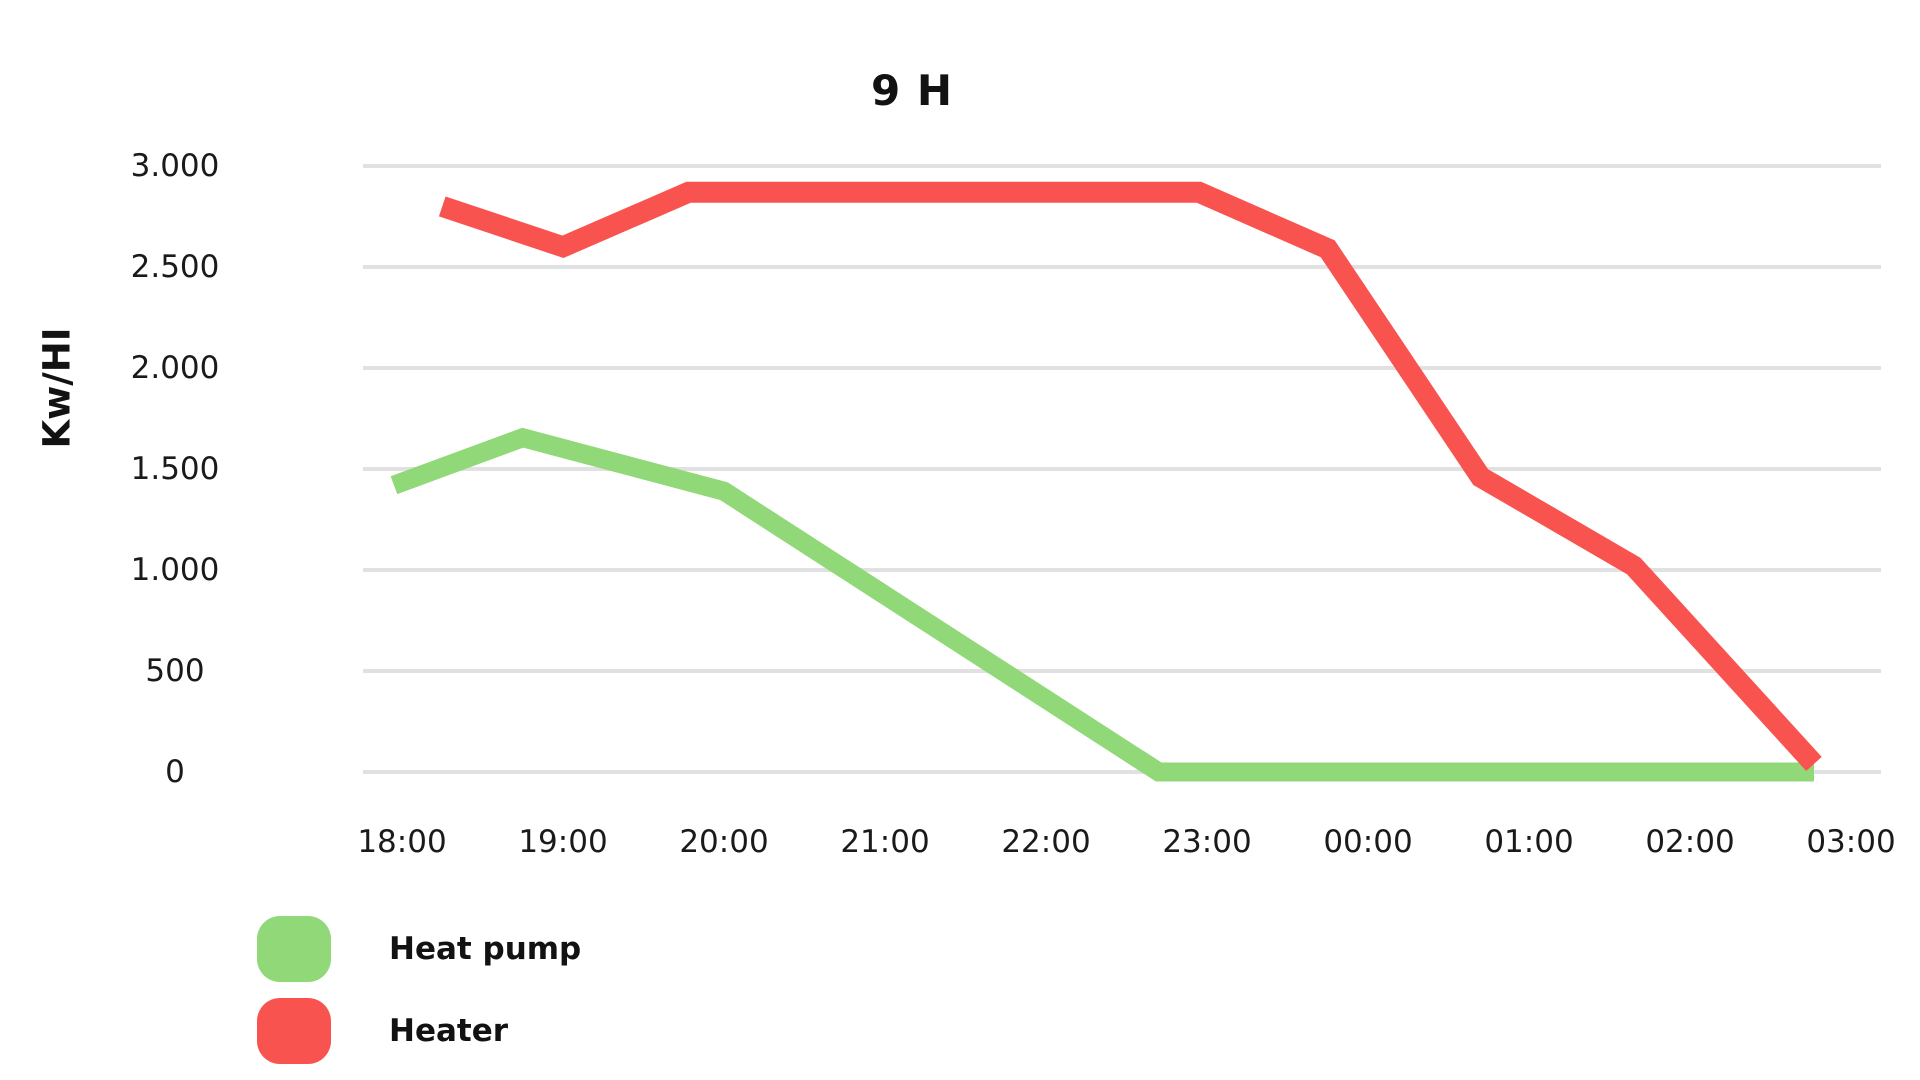 The width and height of the screenshot is (1920, 1080). I want to click on heat-pump-legend-swatch, so click(294, 949).